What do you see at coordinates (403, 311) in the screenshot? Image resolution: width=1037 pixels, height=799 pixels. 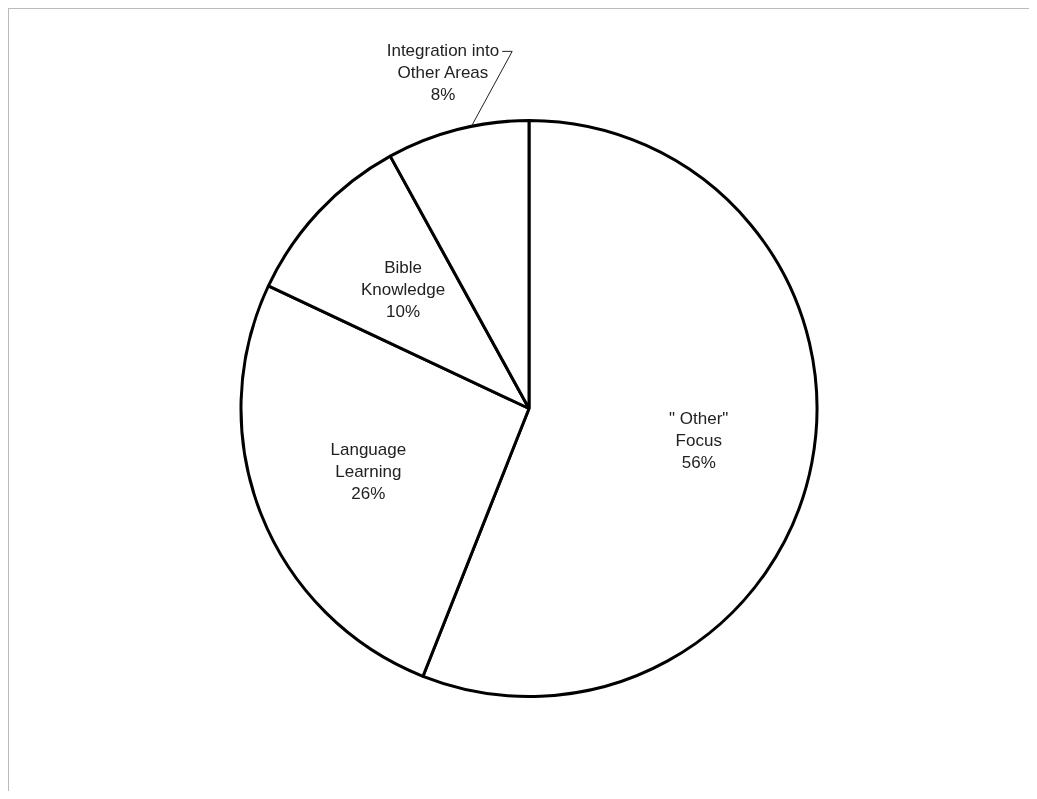 I see `data-label: 10%` at bounding box center [403, 311].